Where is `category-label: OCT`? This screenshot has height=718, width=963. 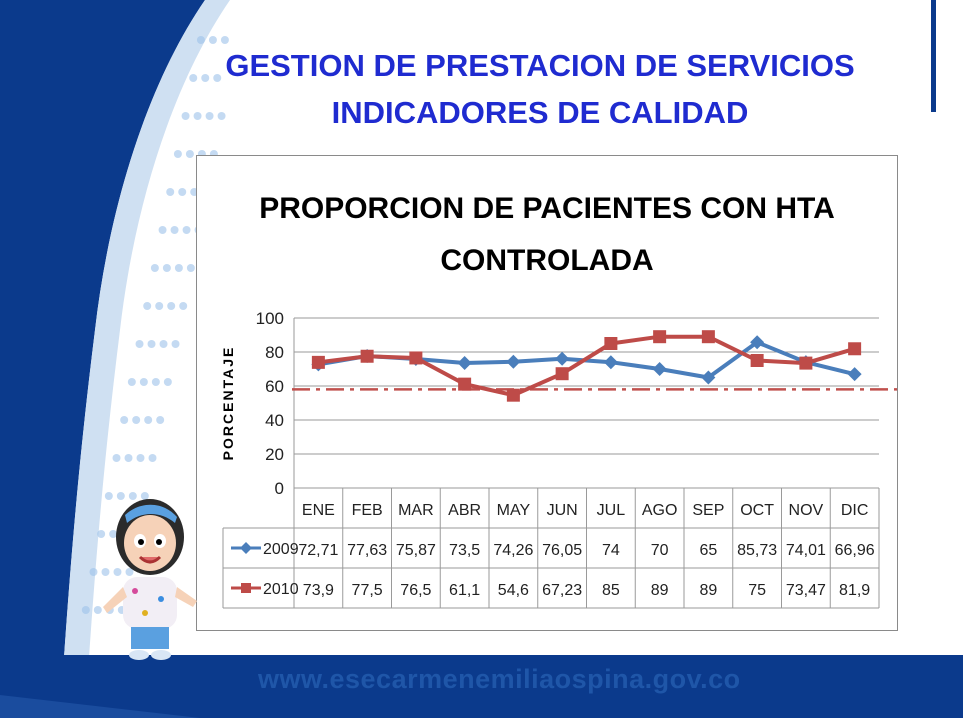 category-label: OCT is located at coordinates (757, 510).